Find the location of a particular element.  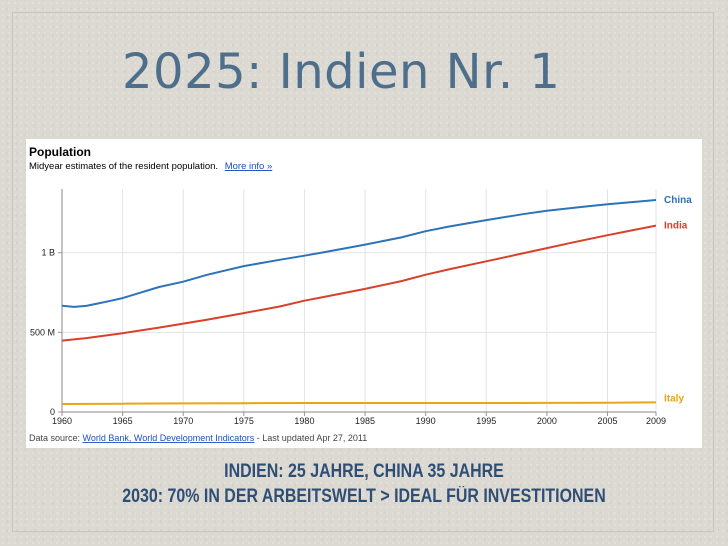

x-tick-label: 1965 is located at coordinates (123, 421).